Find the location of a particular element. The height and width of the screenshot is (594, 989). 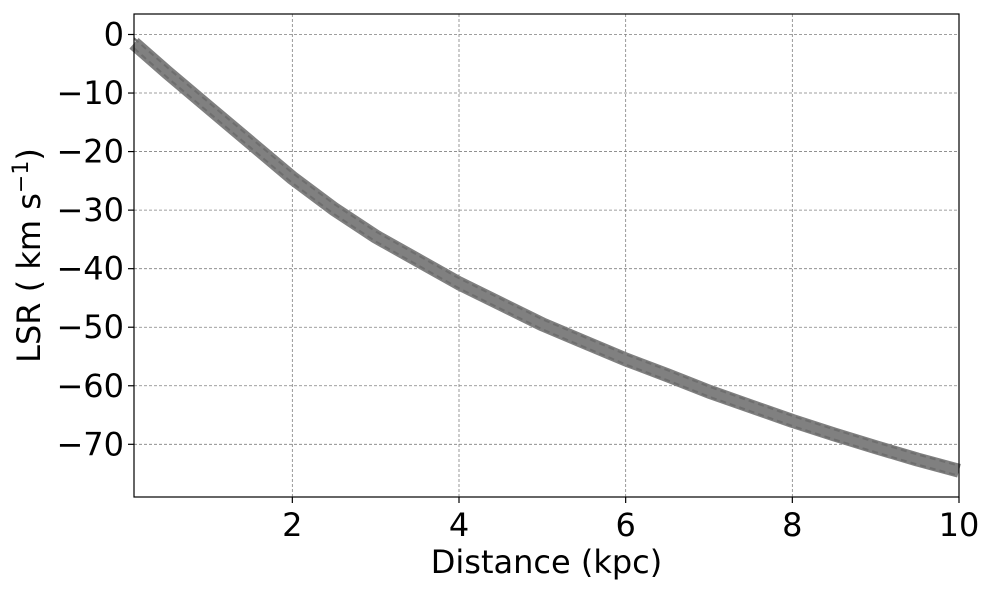

x-axis-ticks: 2 4 6 8 10 is located at coordinates (630, 520).